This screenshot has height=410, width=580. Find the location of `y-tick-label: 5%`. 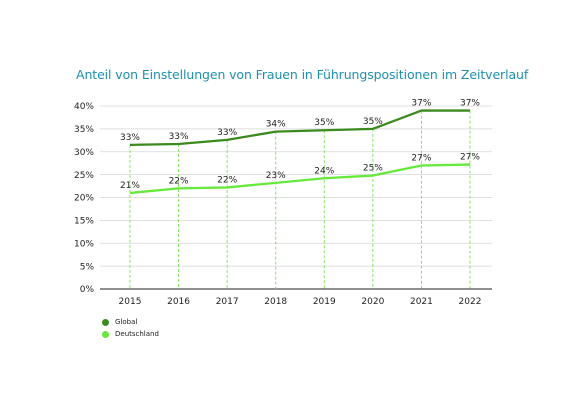

y-tick-label: 5% is located at coordinates (87, 267).